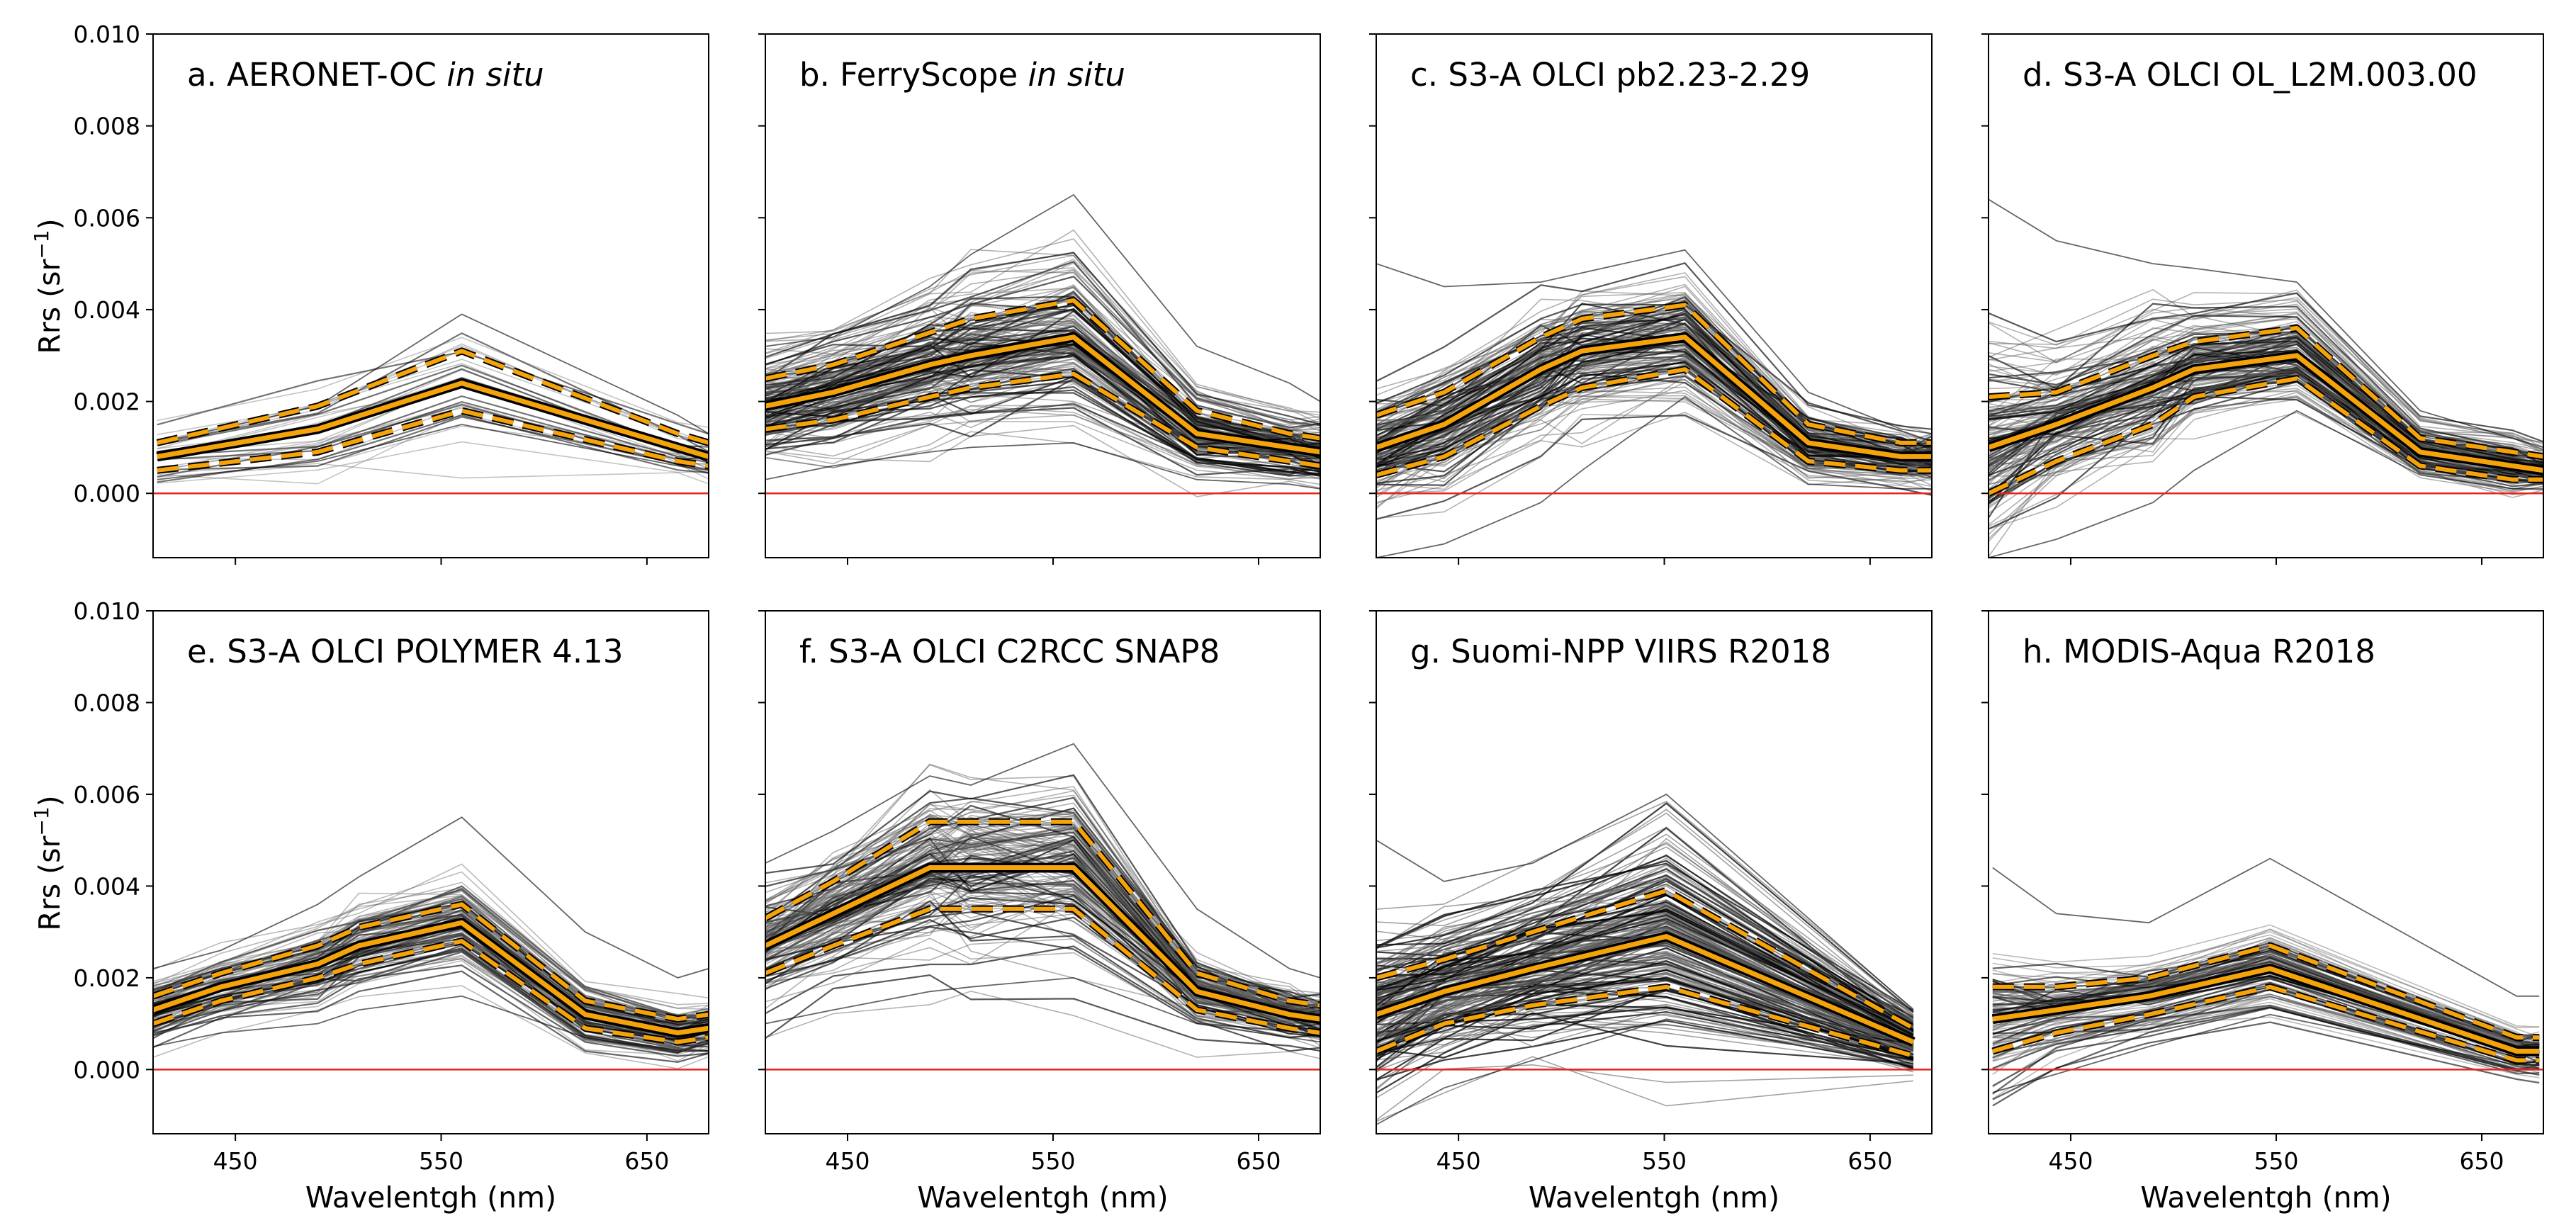 This screenshot has height=1228, width=2576. What do you see at coordinates (107, 34) in the screenshot?
I see `y-tick-label: 0.010` at bounding box center [107, 34].